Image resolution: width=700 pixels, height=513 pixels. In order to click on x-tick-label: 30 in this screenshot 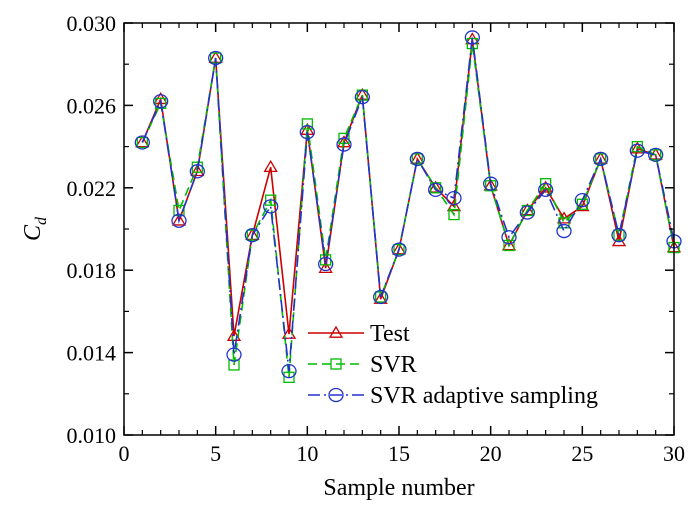, I will do `click(674, 453)`.